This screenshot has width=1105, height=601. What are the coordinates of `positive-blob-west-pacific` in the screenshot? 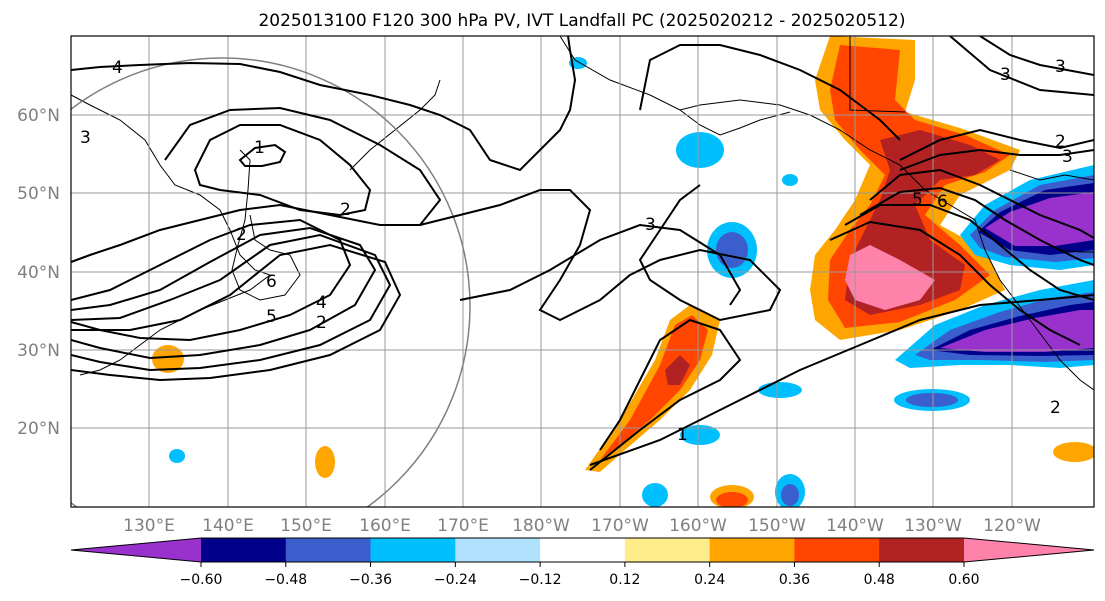 It's located at (325, 462).